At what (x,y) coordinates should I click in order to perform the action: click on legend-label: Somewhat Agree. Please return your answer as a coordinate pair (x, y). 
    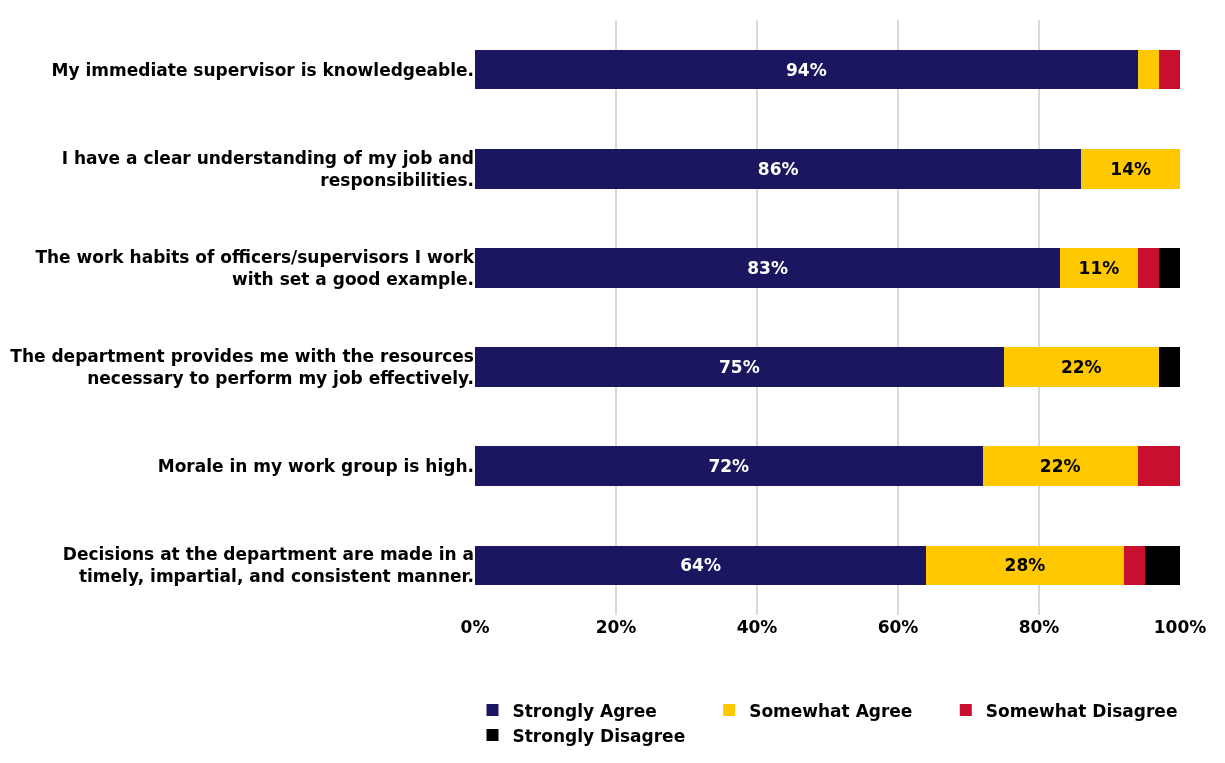
    Looking at the image, I should click on (831, 710).